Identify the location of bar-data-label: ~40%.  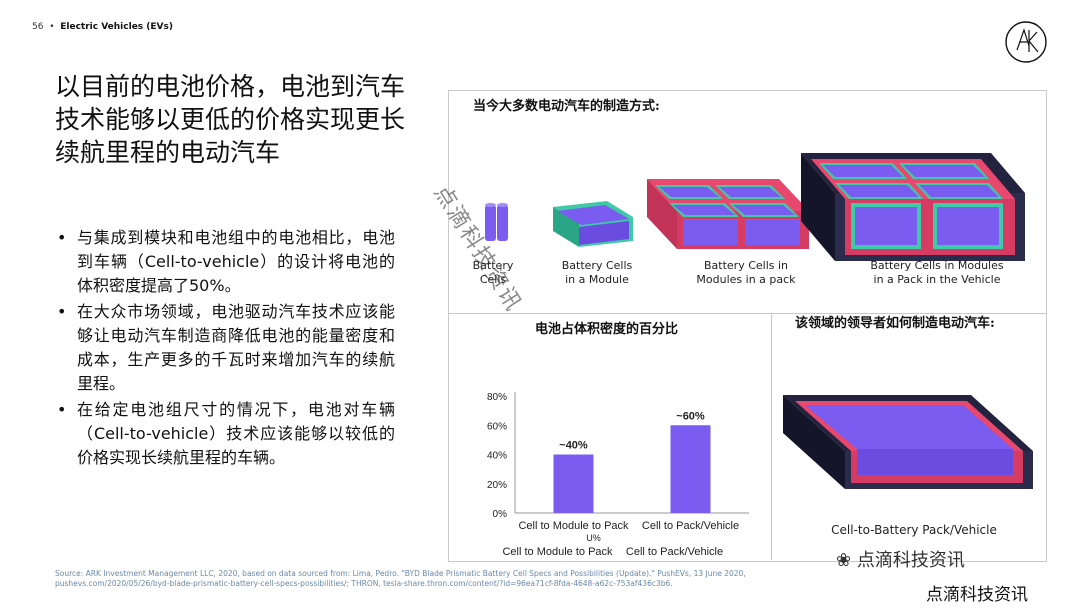
(573, 446).